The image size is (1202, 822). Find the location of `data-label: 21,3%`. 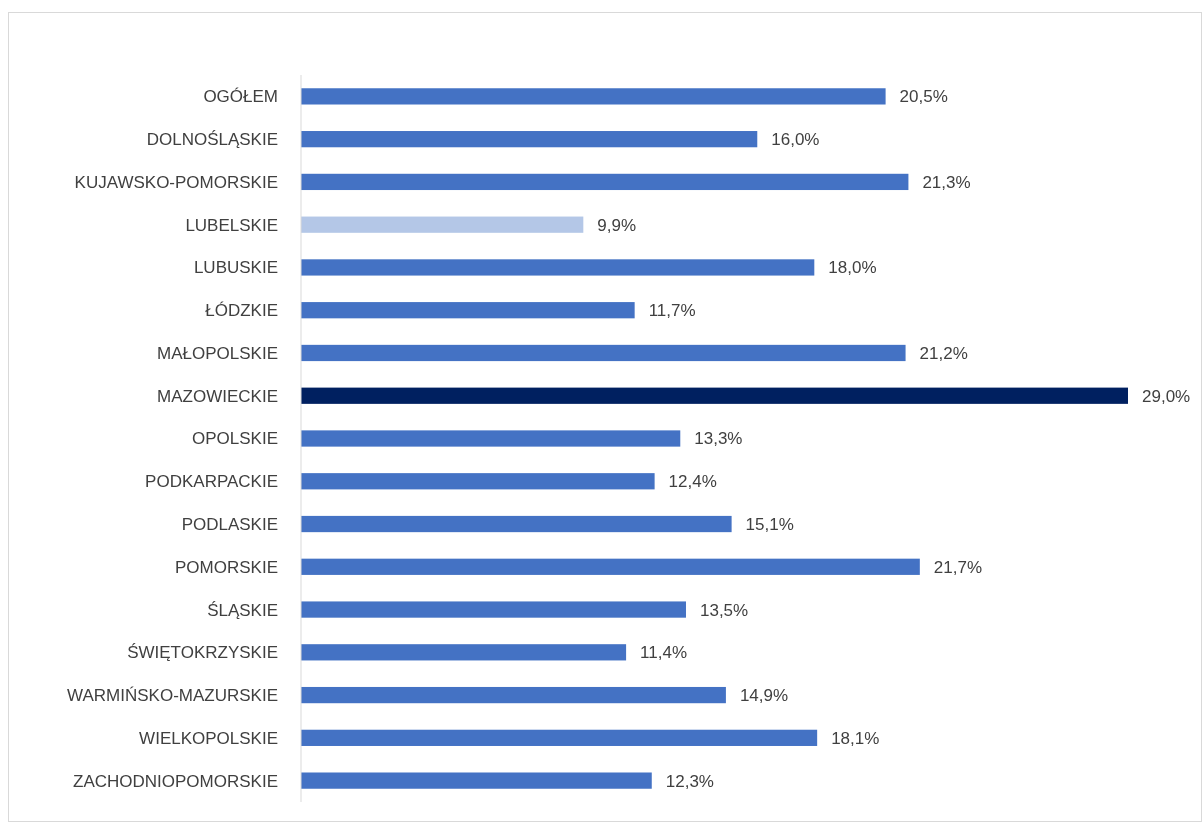

data-label: 21,3% is located at coordinates (946, 182).